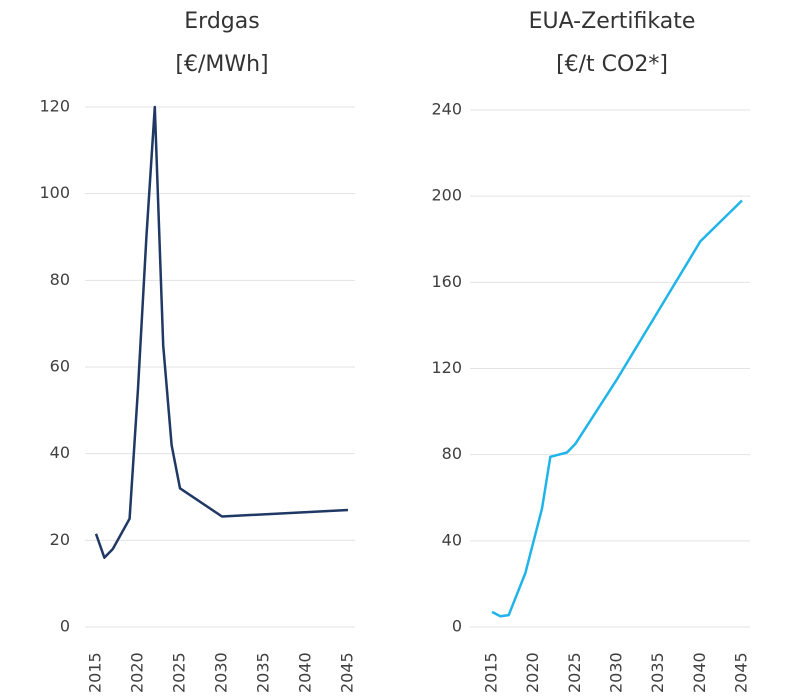 The image size is (792, 697). Describe the element at coordinates (446, 281) in the screenshot. I see `y-tick-label: 160` at that location.